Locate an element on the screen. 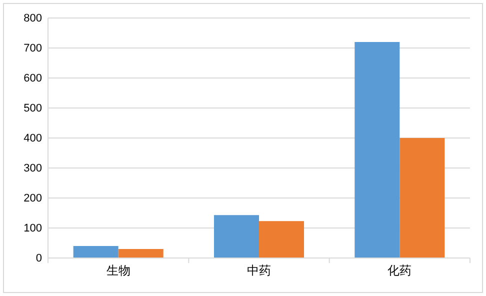 Image resolution: width=486 pixels, height=296 pixels. y-tick-label: 500 is located at coordinates (33, 108).